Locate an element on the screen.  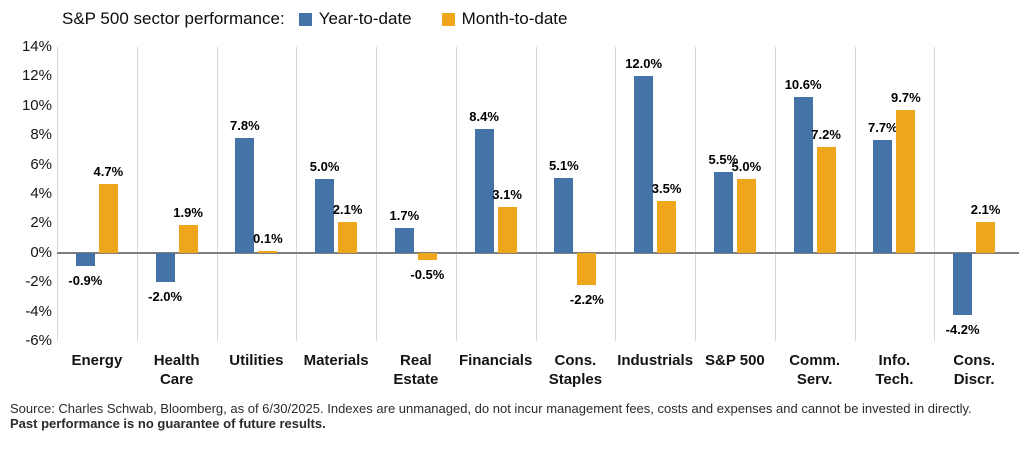
legend-swatch-month-to-date-icon is located at coordinates (448, 19).